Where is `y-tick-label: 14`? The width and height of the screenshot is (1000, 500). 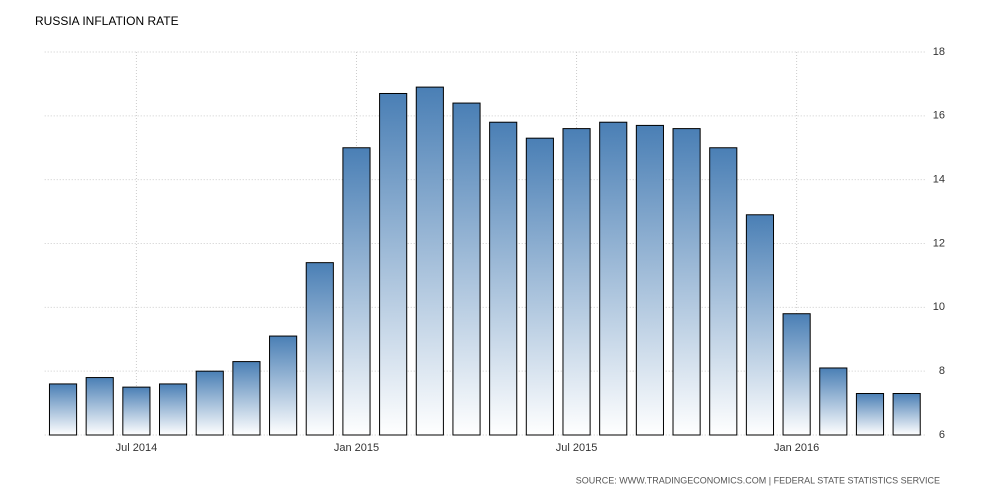 y-tick-label: 14 is located at coordinates (939, 180).